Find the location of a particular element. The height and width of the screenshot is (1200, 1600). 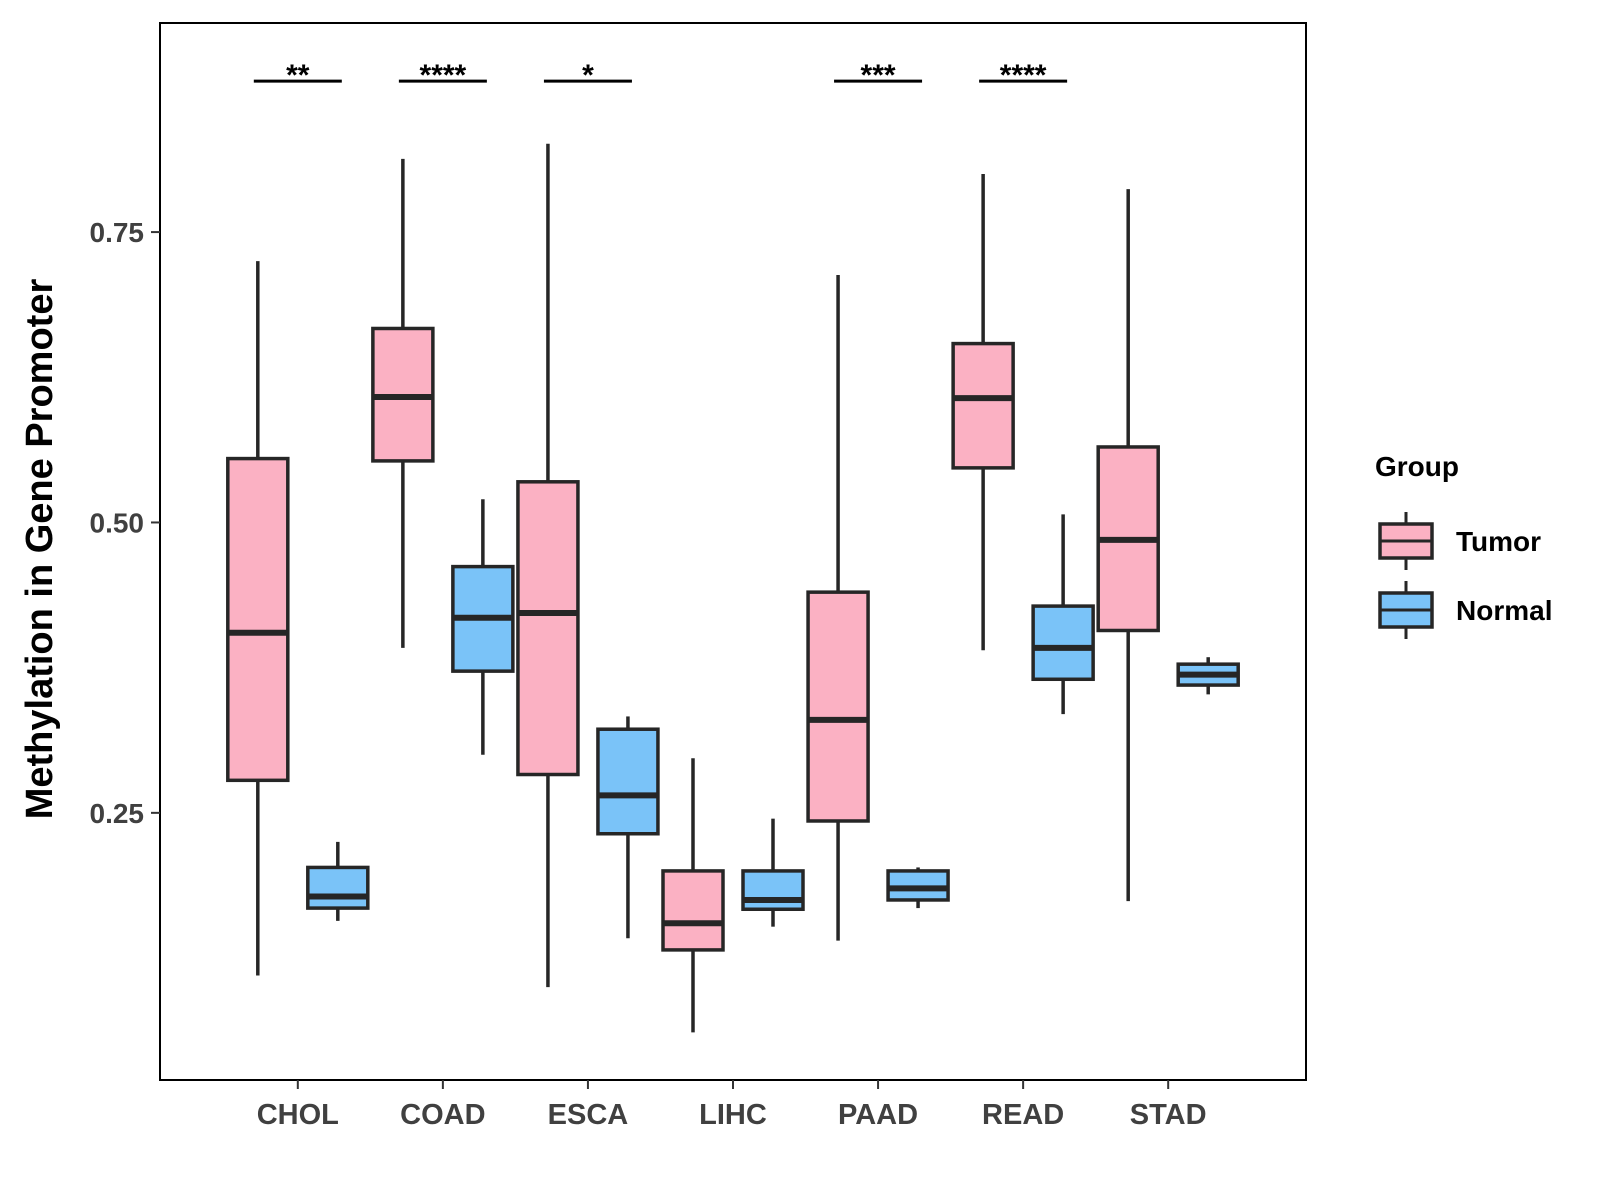

x-tick-label: READ is located at coordinates (1023, 1115).